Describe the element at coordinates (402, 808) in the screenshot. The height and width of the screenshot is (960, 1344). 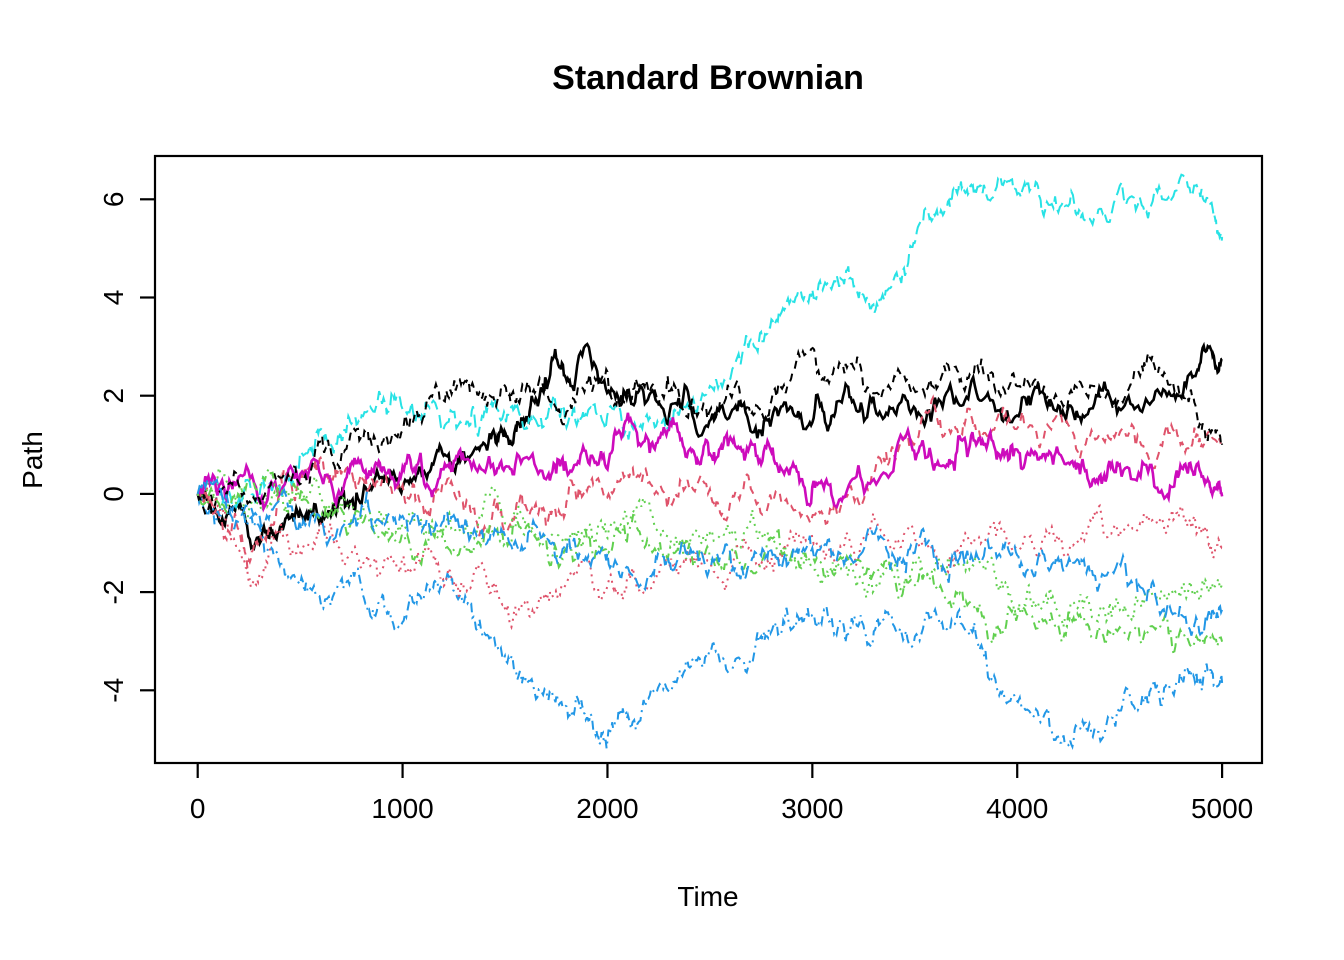
I see `x-tick-label: 1000` at that location.